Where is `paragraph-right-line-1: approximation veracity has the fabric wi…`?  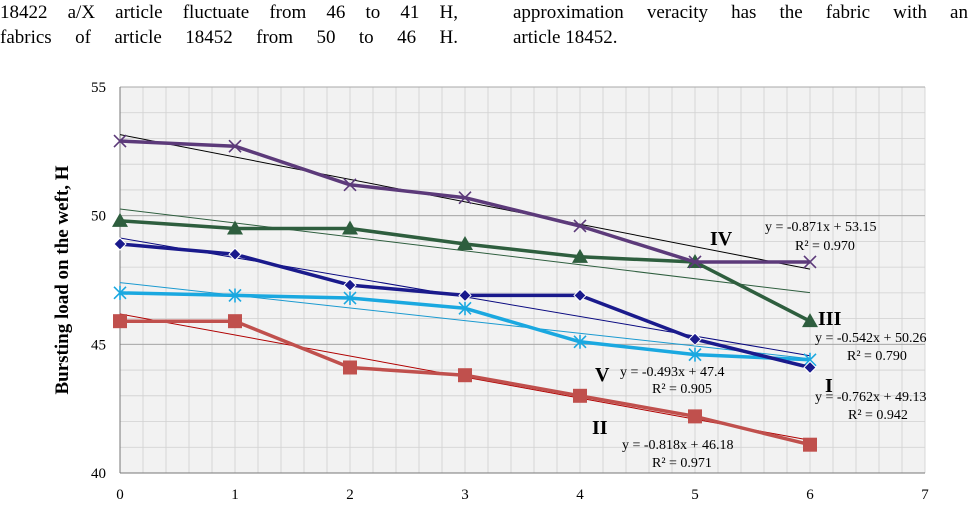
paragraph-right-line-1: approximation veracity has the fabric wi… is located at coordinates (740, 12).